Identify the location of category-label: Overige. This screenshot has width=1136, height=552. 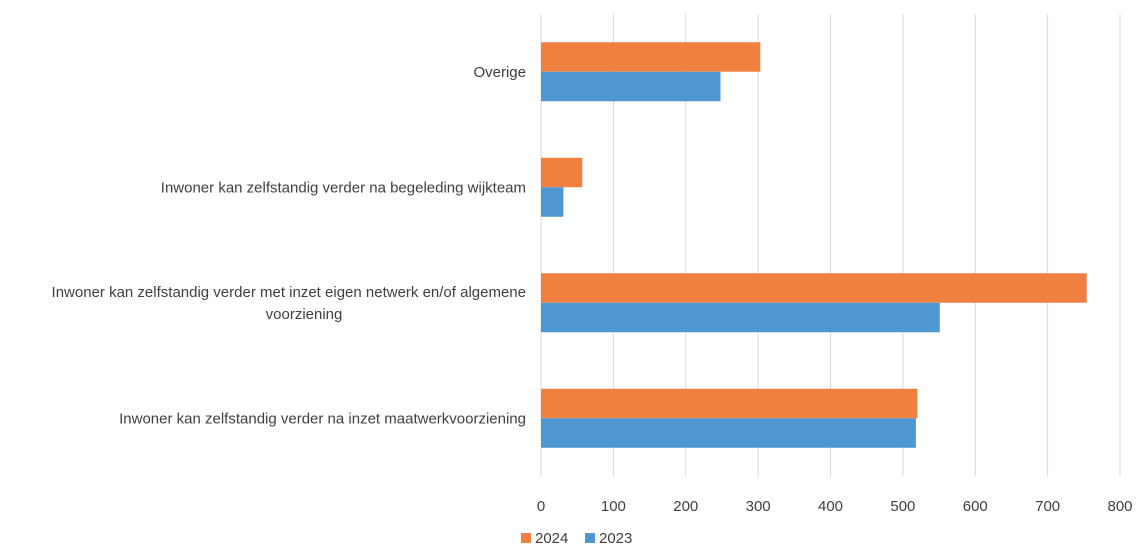
(499, 72).